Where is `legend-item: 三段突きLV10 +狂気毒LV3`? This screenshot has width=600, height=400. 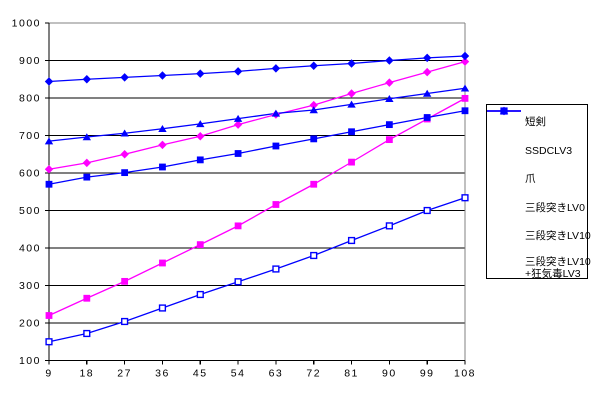 legend-item: 三段突きLV10 +狂気毒LV3 is located at coordinates (539, 195).